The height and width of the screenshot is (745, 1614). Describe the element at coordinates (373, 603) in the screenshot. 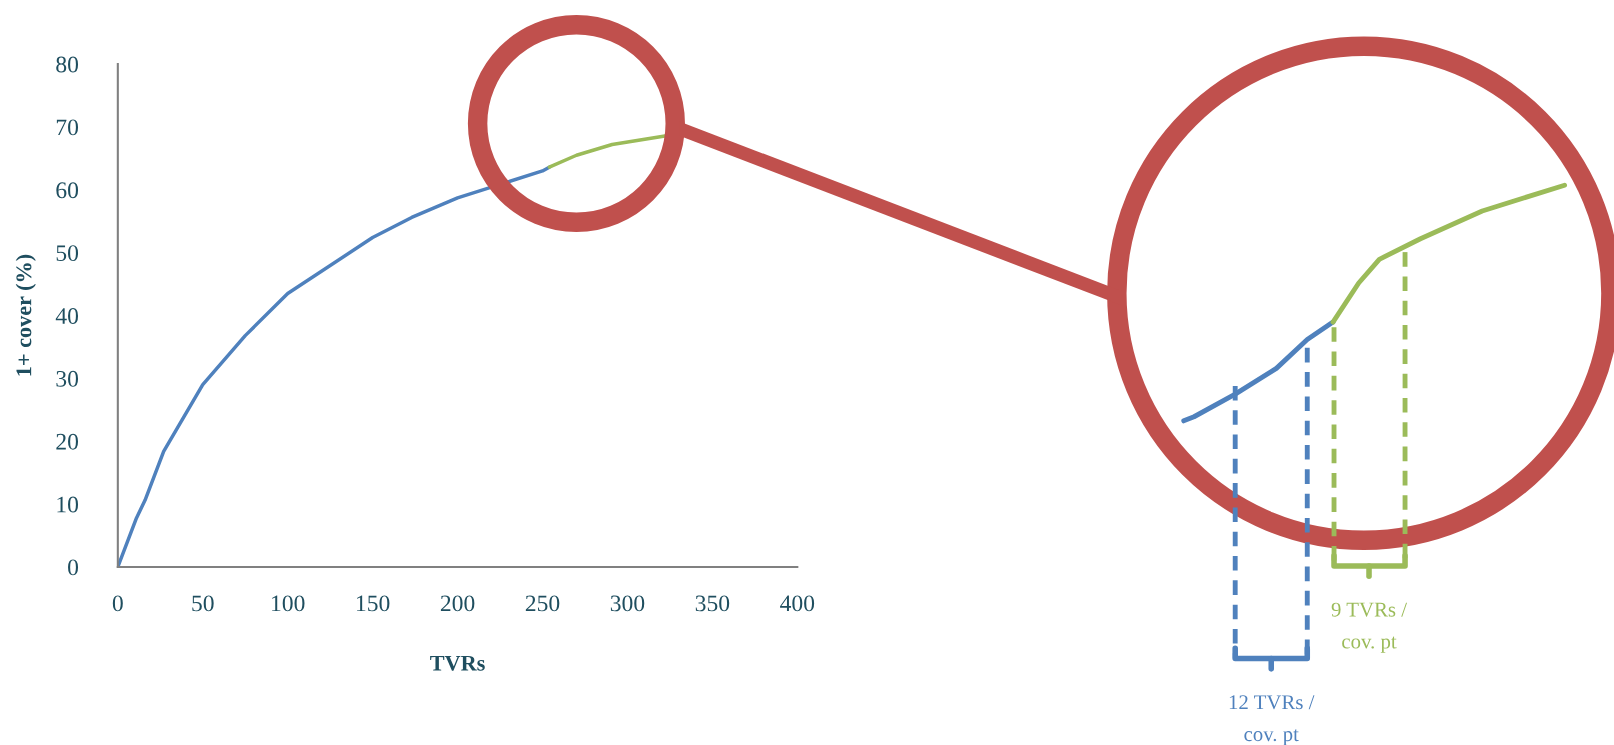

I see `x-tick-label: 150` at that location.